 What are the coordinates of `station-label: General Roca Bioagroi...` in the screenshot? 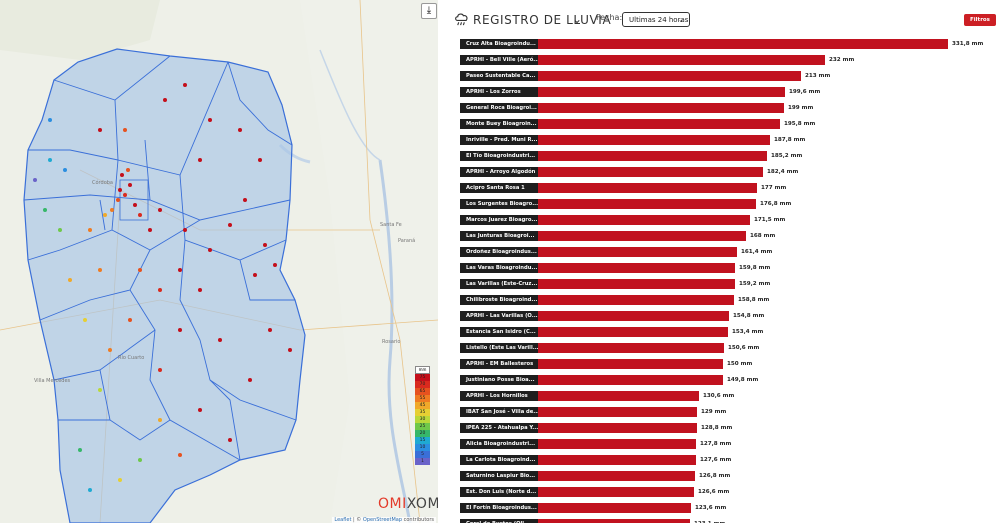 It's located at (499, 108).